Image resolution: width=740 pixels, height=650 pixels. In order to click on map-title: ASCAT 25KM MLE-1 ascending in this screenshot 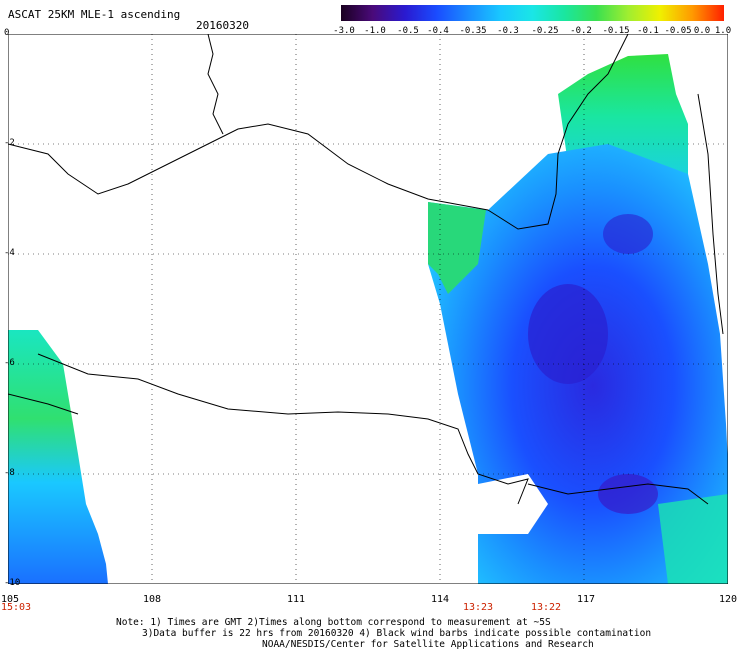, I will do `click(94, 14)`.